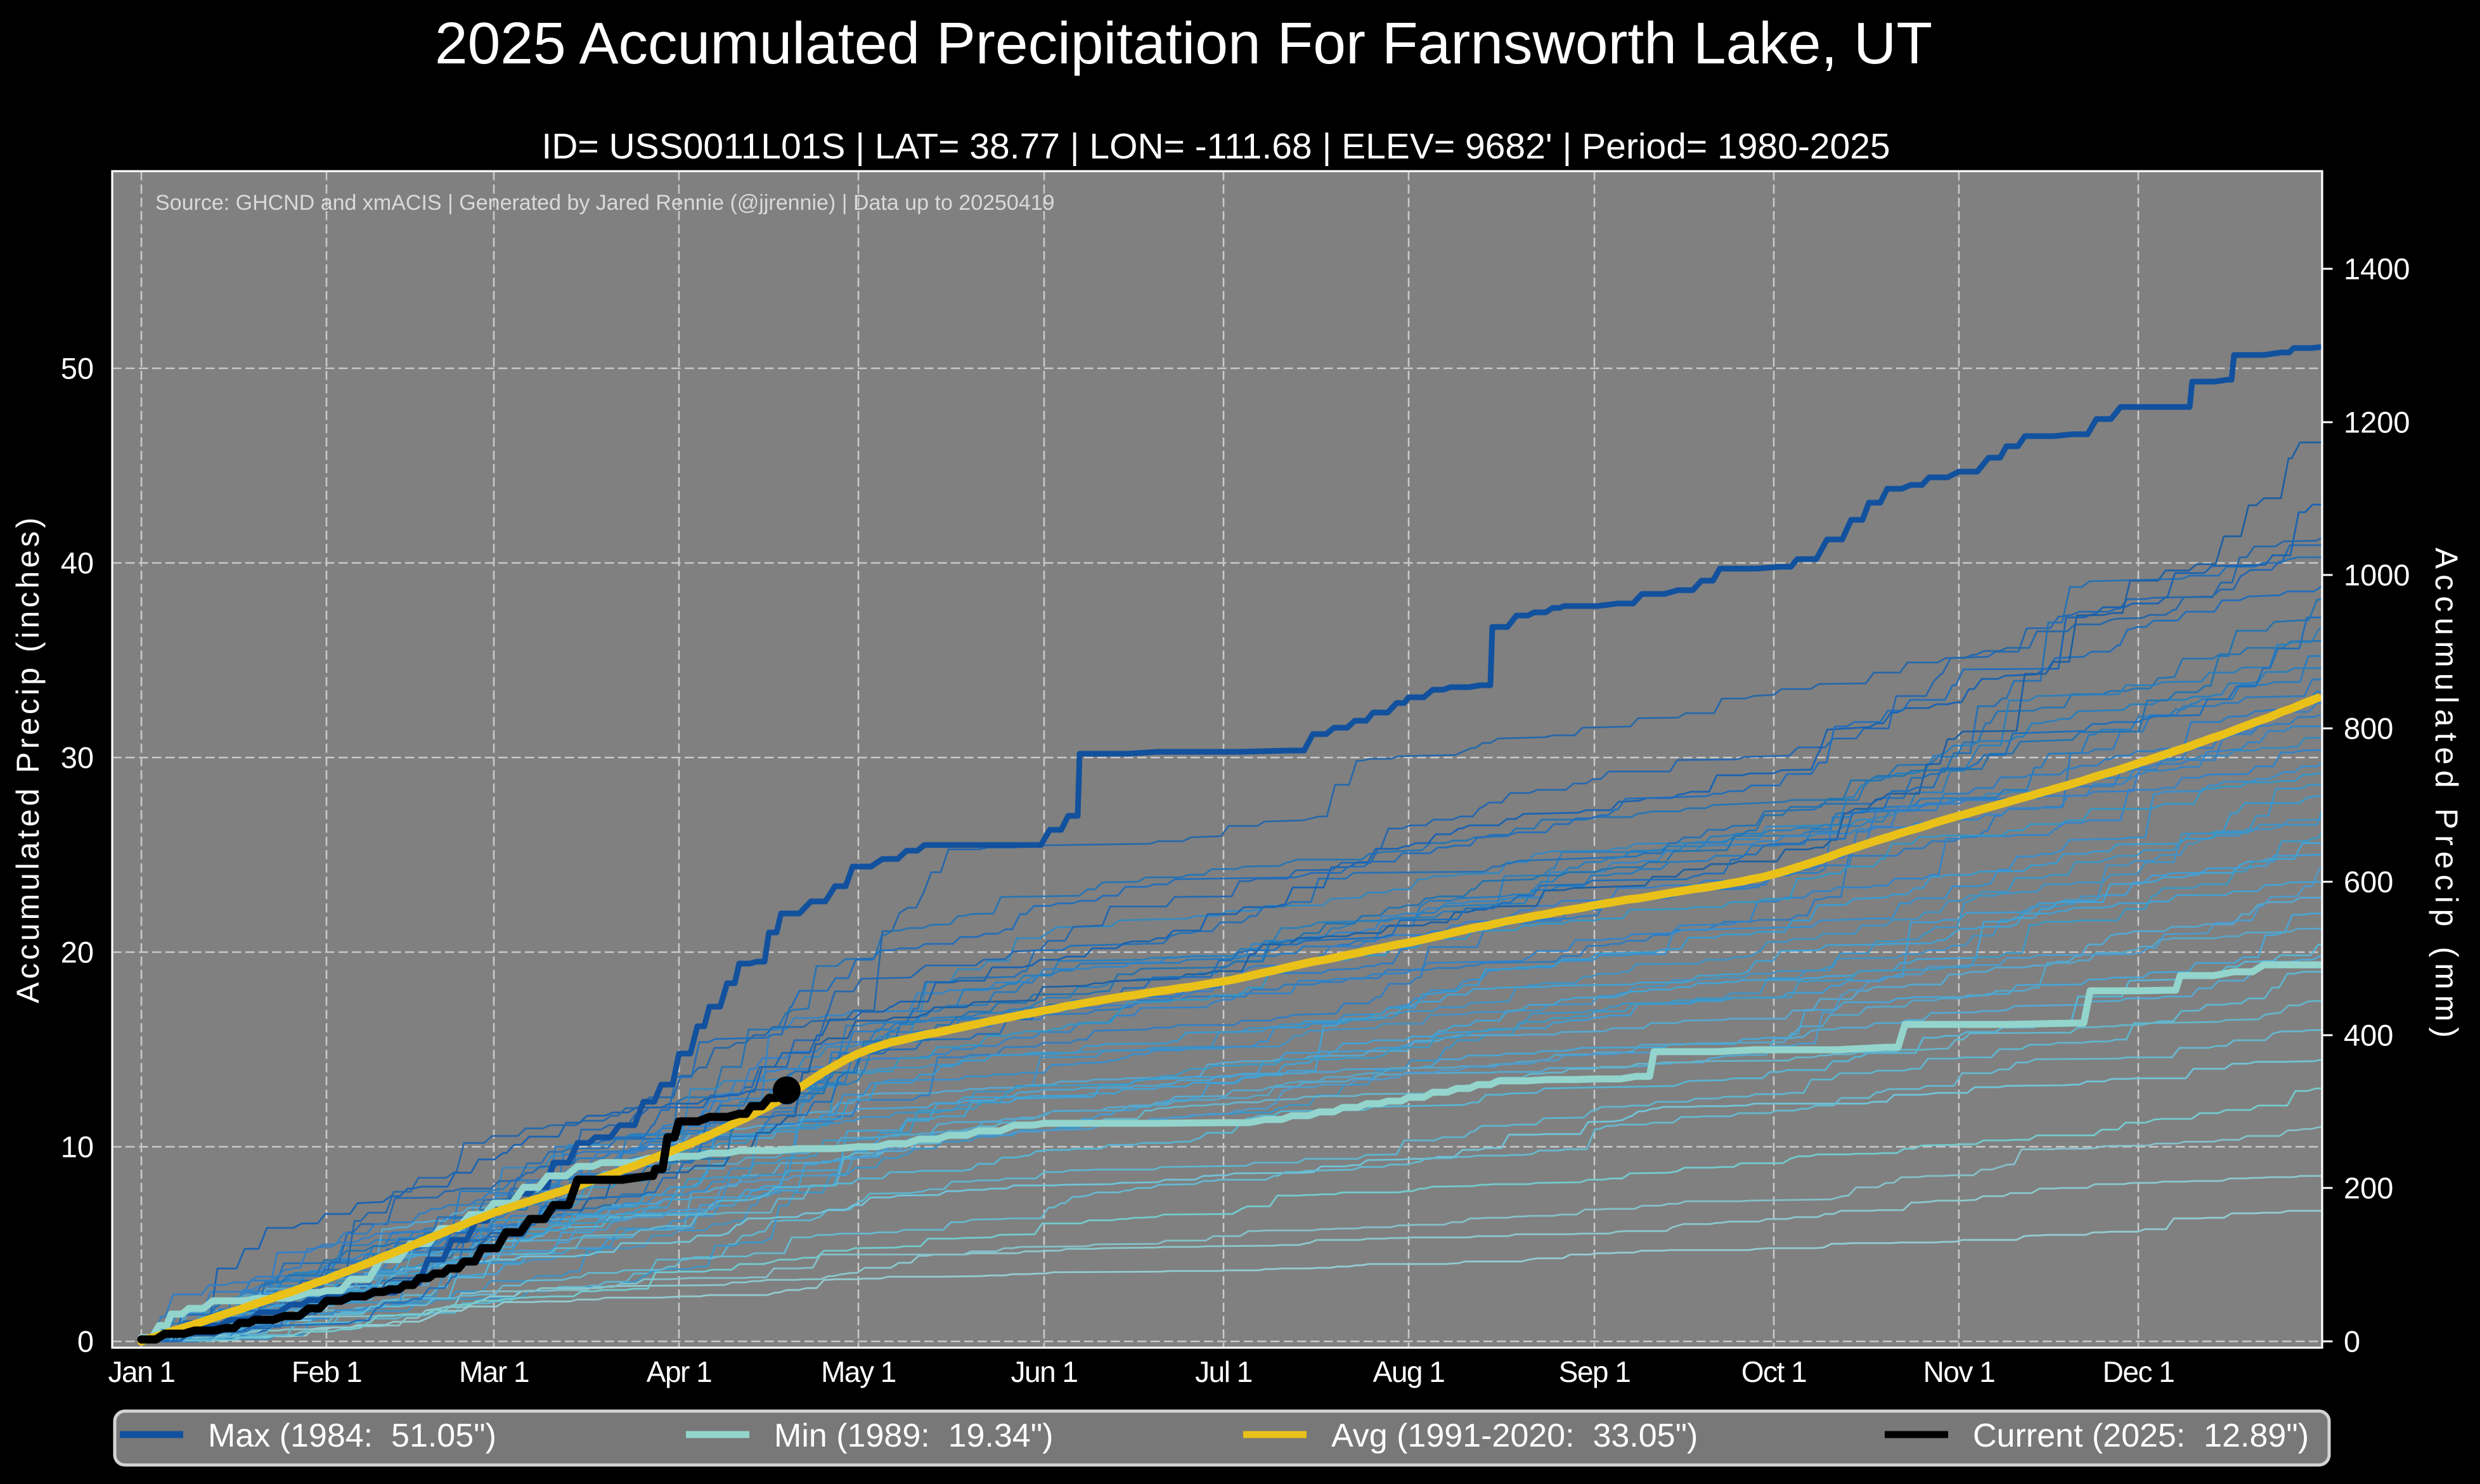  Describe the element at coordinates (2377, 269) in the screenshot. I see `svg-text: 1400` at that location.